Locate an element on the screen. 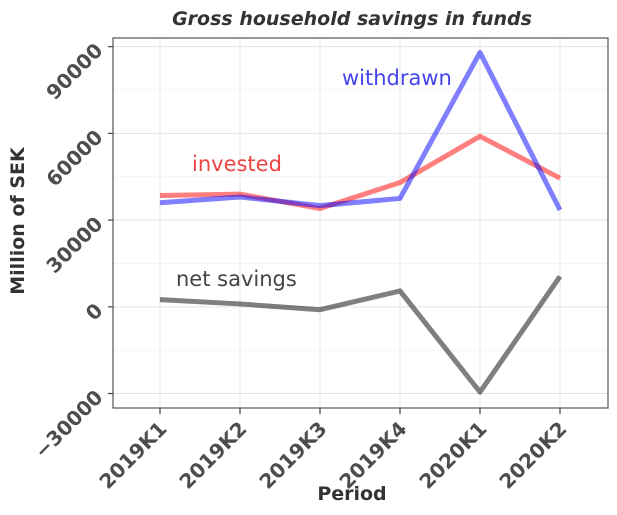 The image size is (617, 515). y-axis-title: Million of SEK is located at coordinates (18, 220).